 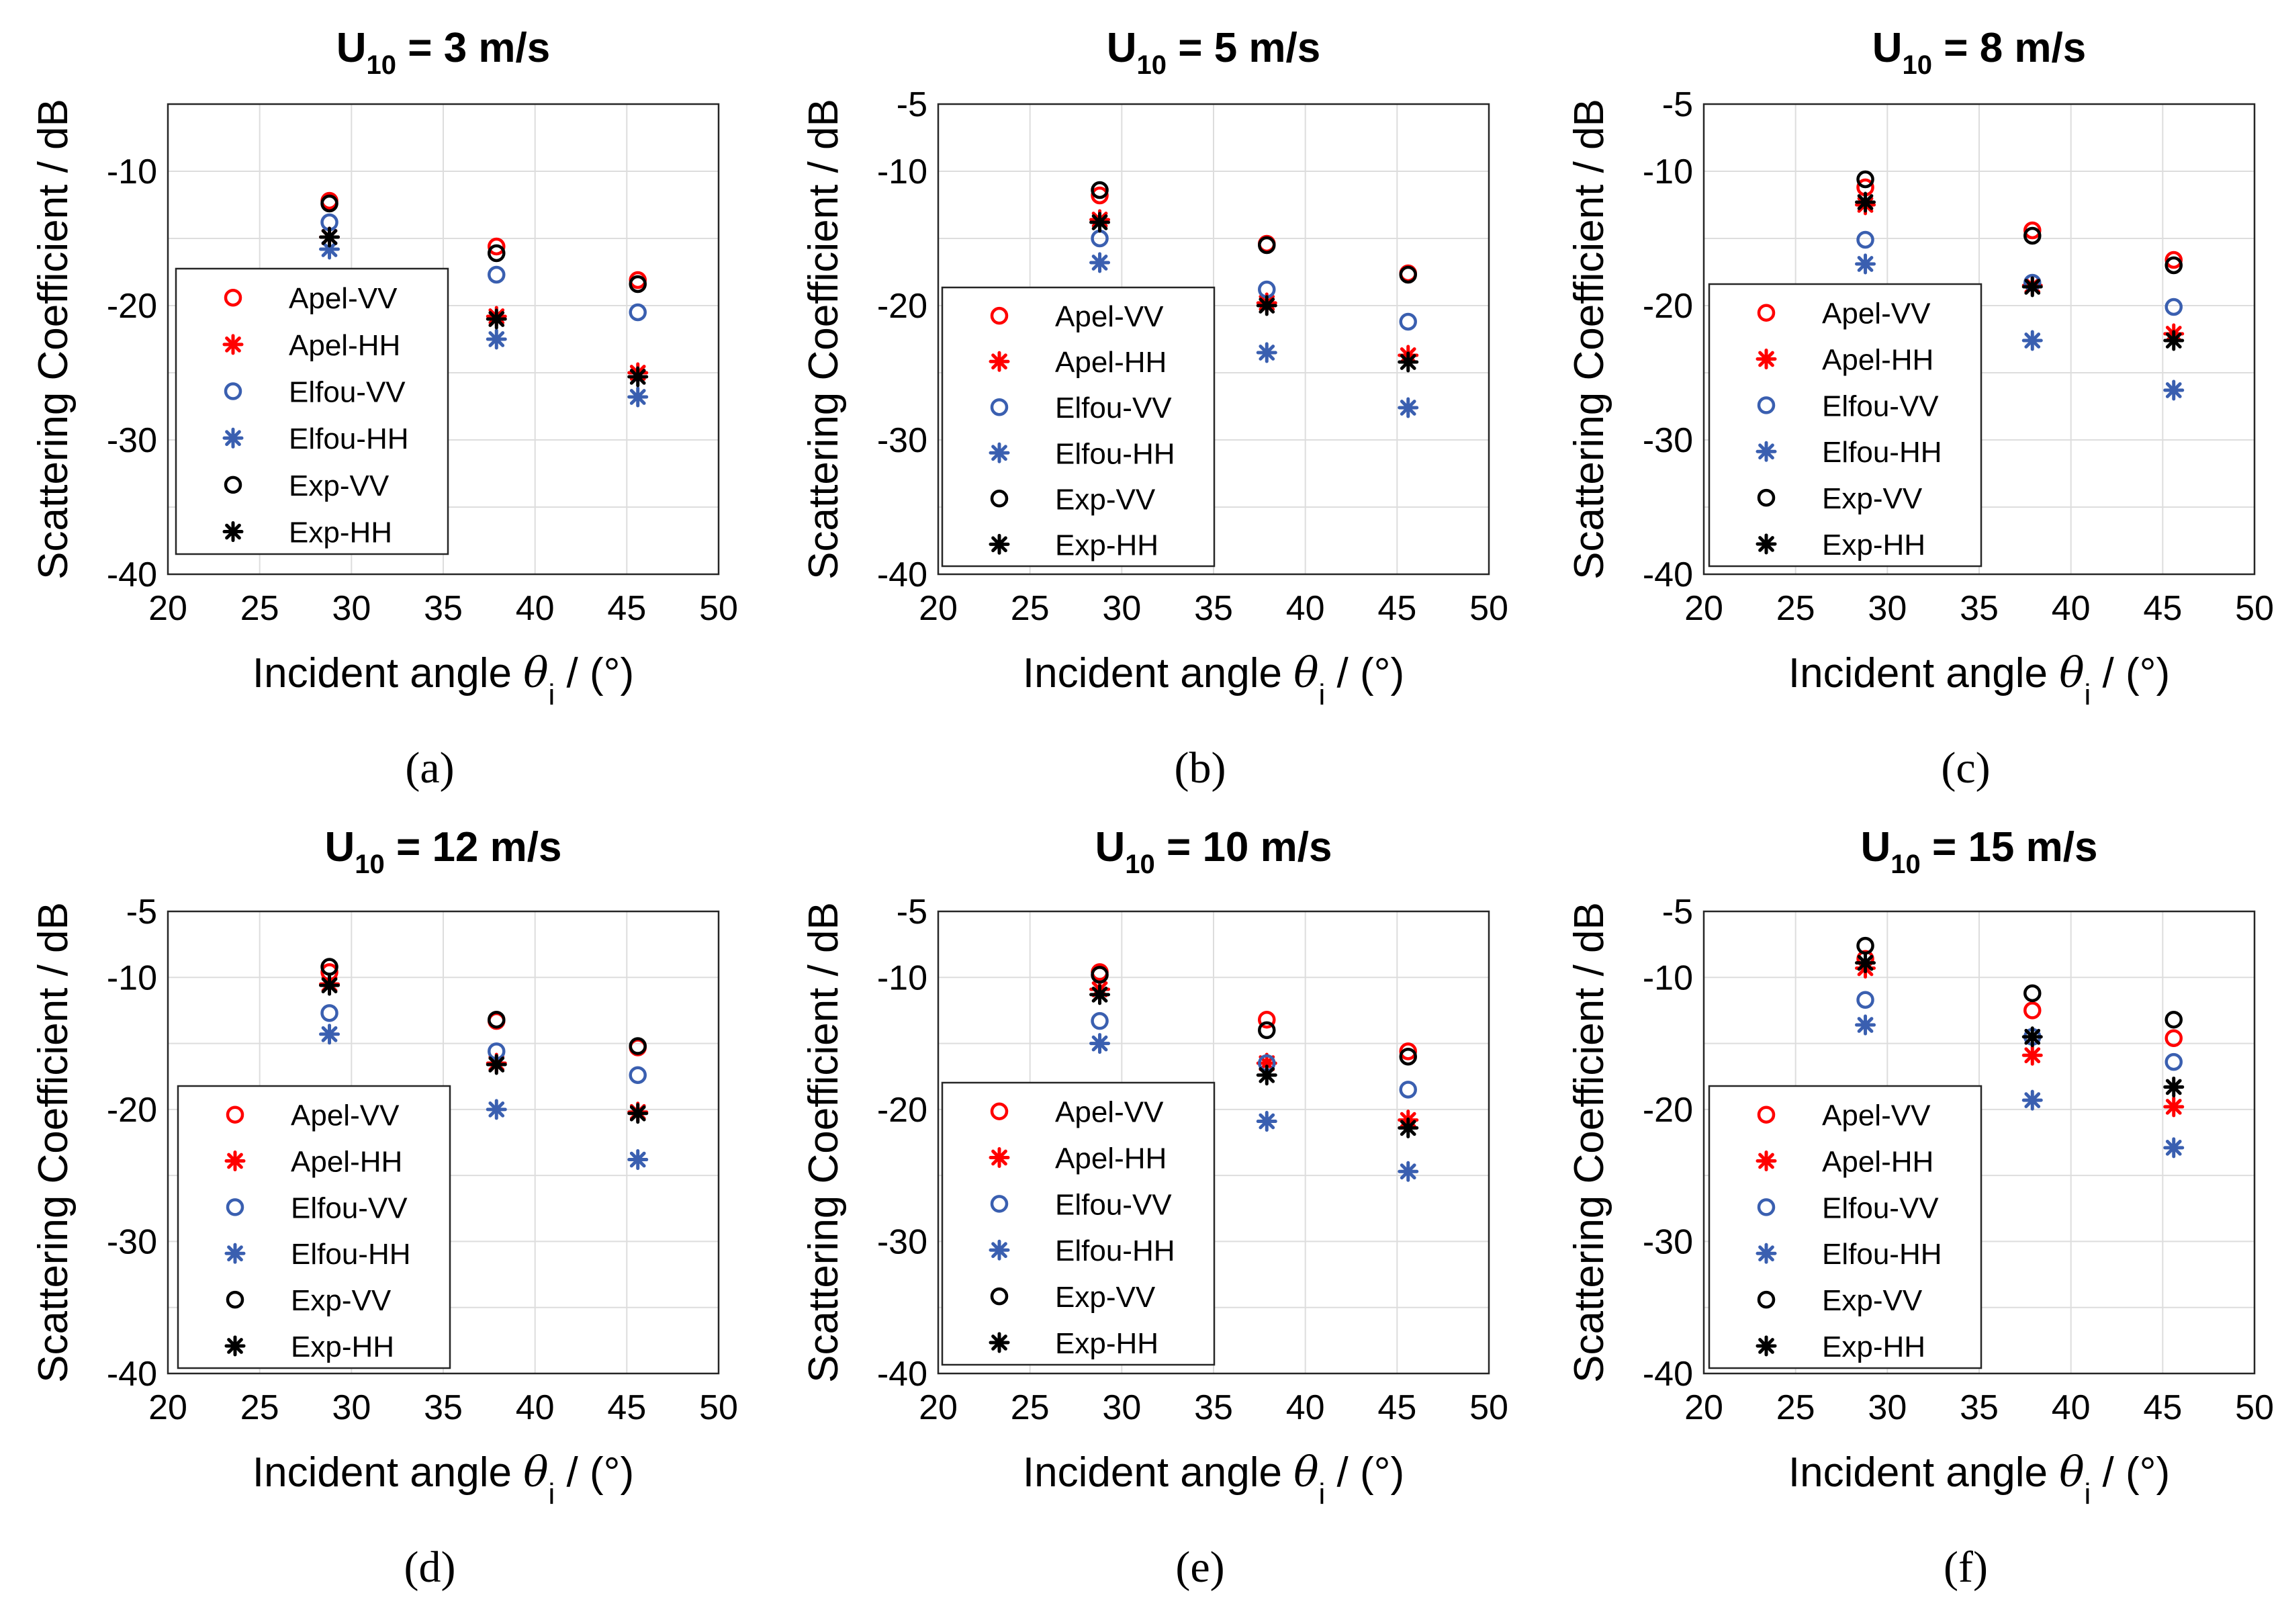 What do you see at coordinates (259, 1407) in the screenshot?
I see `x-tick-label: 25` at bounding box center [259, 1407].